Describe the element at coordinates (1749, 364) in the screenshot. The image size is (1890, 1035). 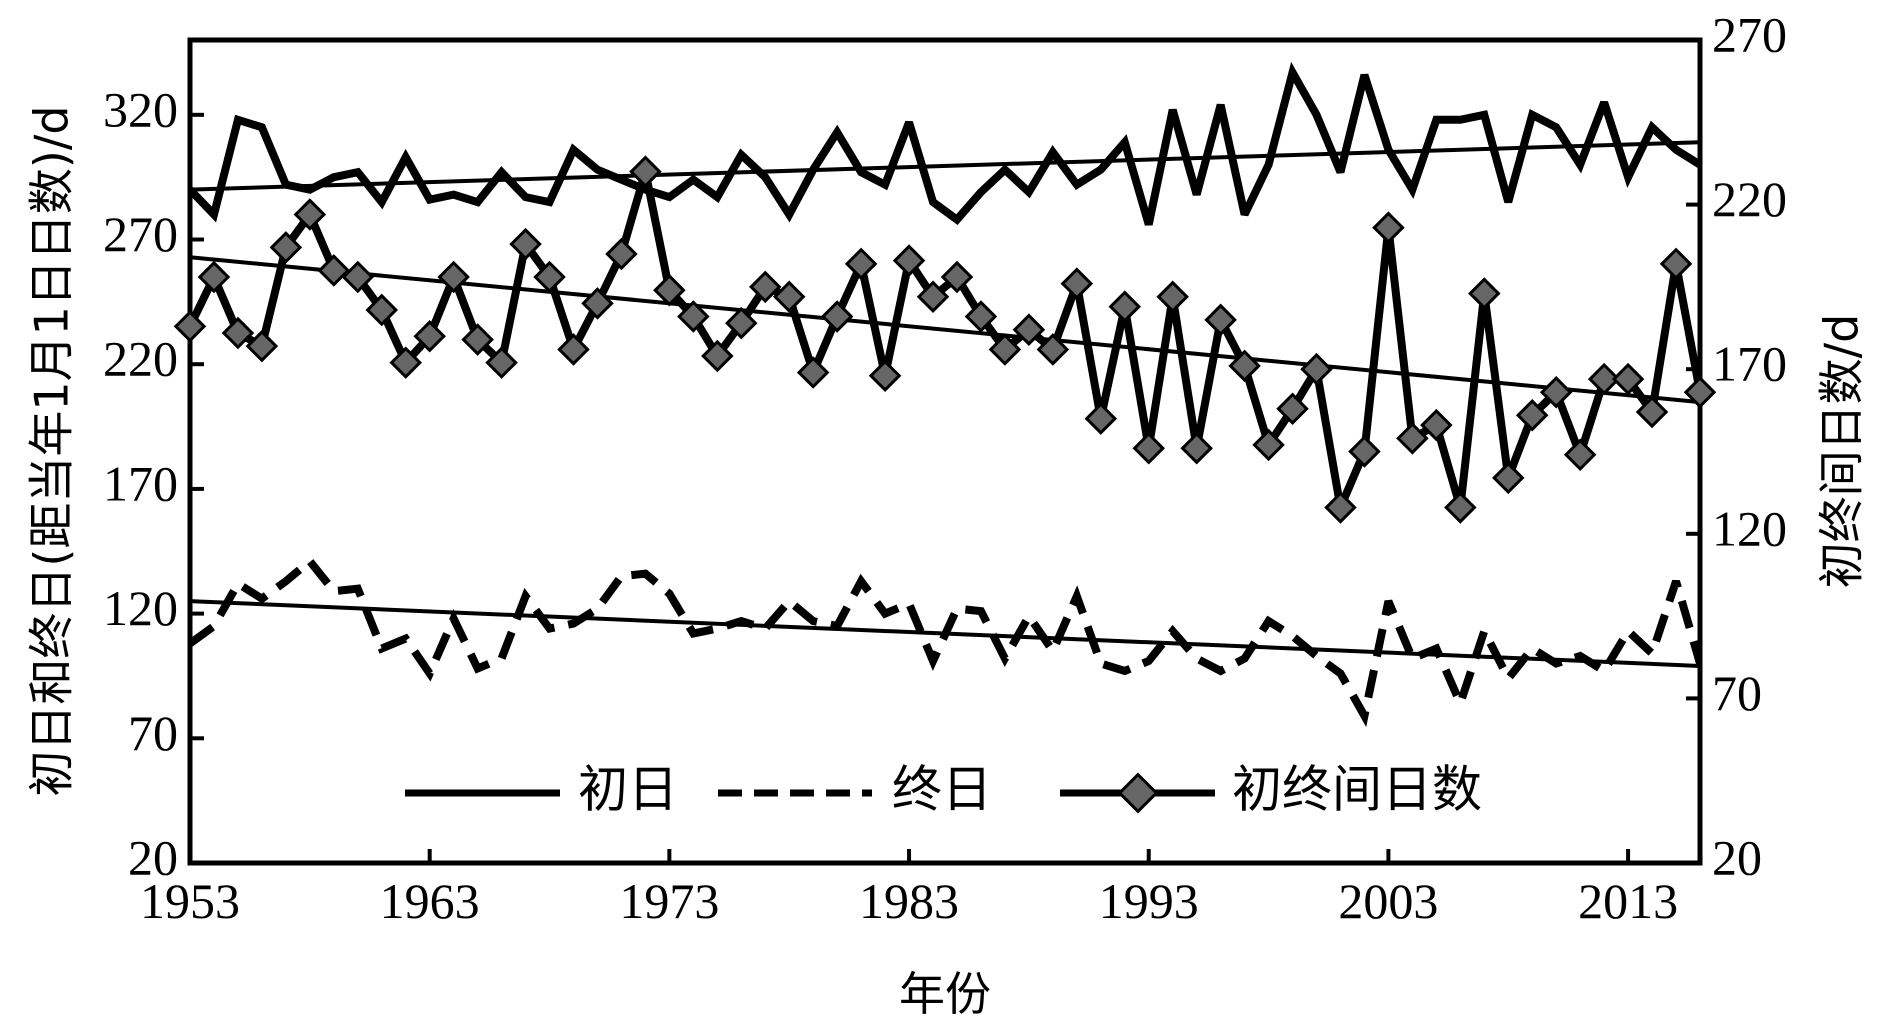
I see `y2-tick-label: 170` at that location.